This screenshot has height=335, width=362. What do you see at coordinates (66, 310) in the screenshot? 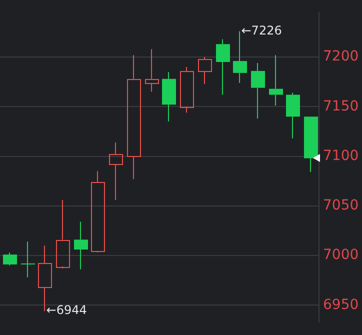
I see `annotation: ←6944` at bounding box center [66, 310].